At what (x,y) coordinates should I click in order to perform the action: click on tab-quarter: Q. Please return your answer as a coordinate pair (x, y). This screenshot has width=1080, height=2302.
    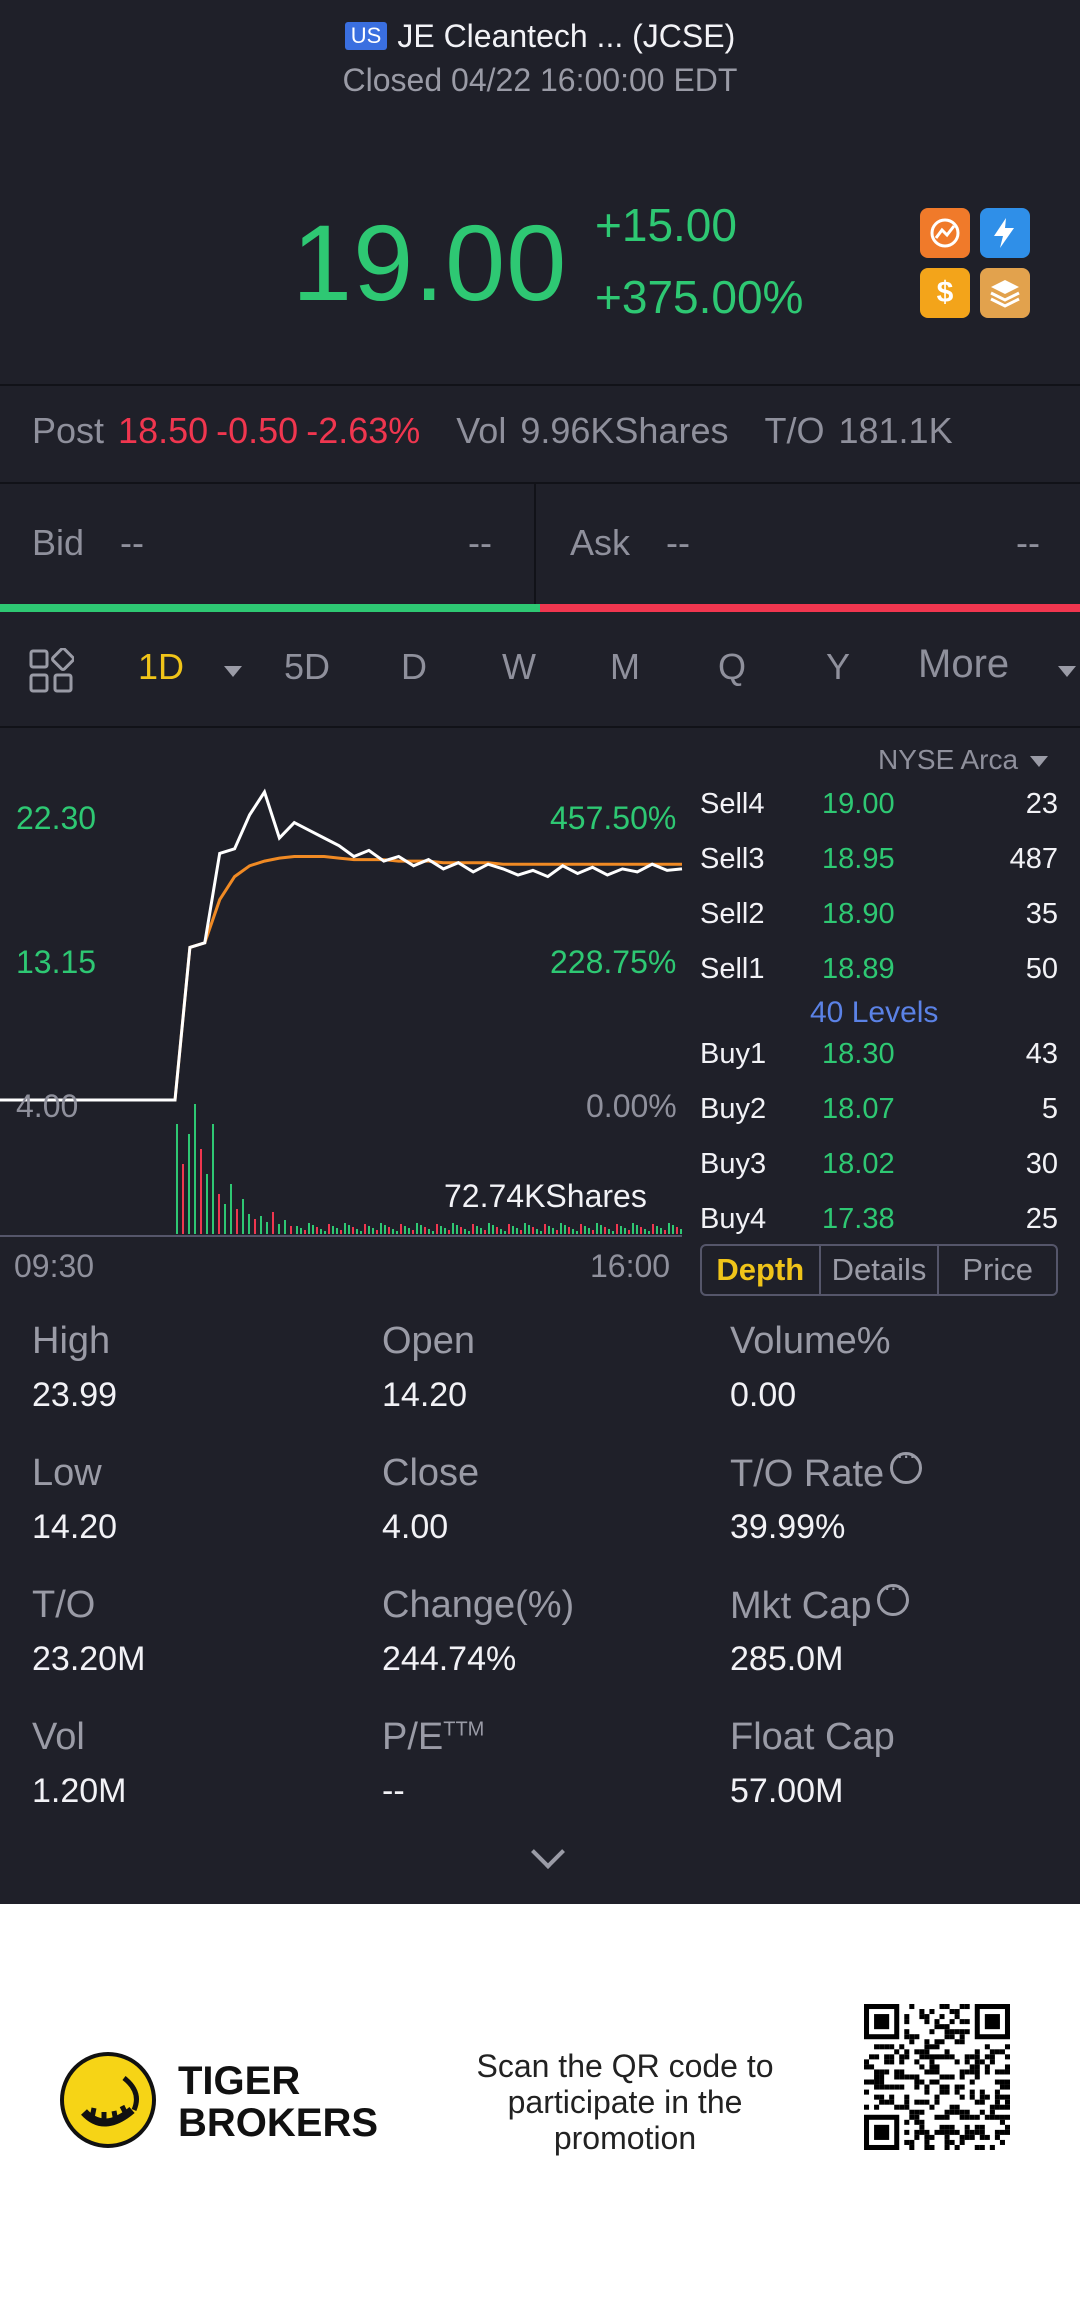
    Looking at the image, I should click on (732, 666).